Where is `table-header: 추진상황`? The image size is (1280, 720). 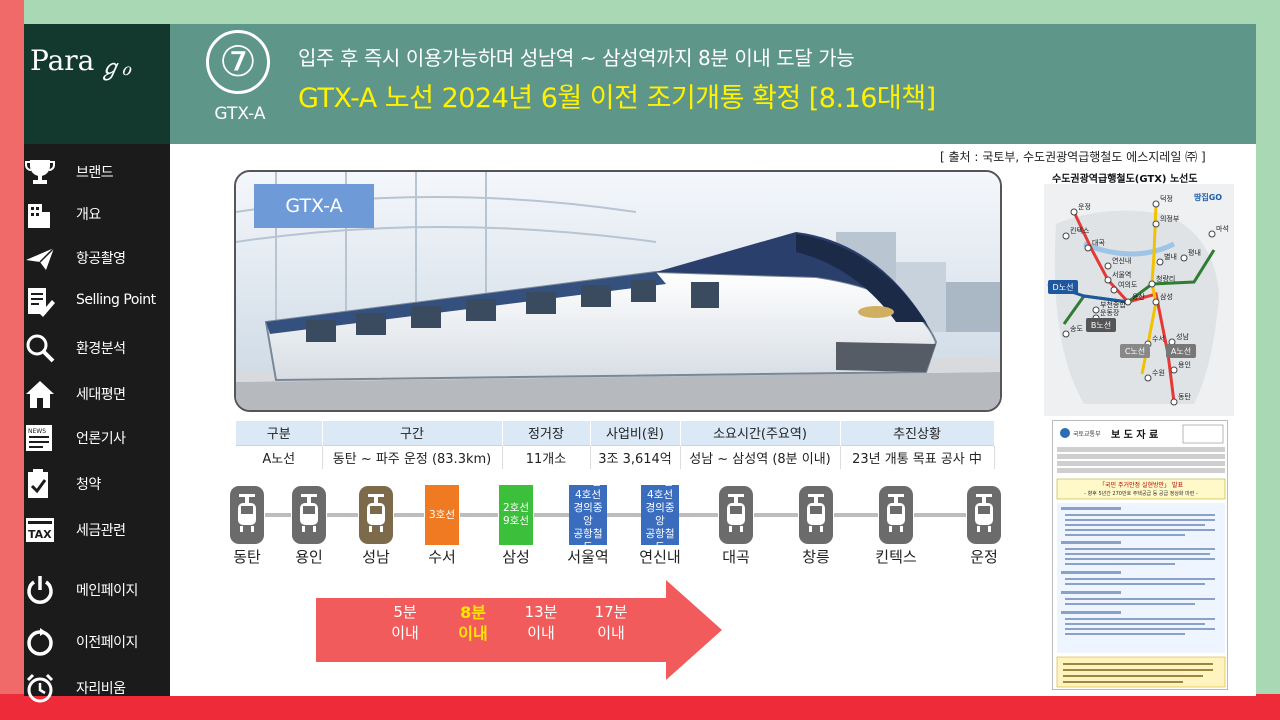
table-header: 추진상황 is located at coordinates (917, 433).